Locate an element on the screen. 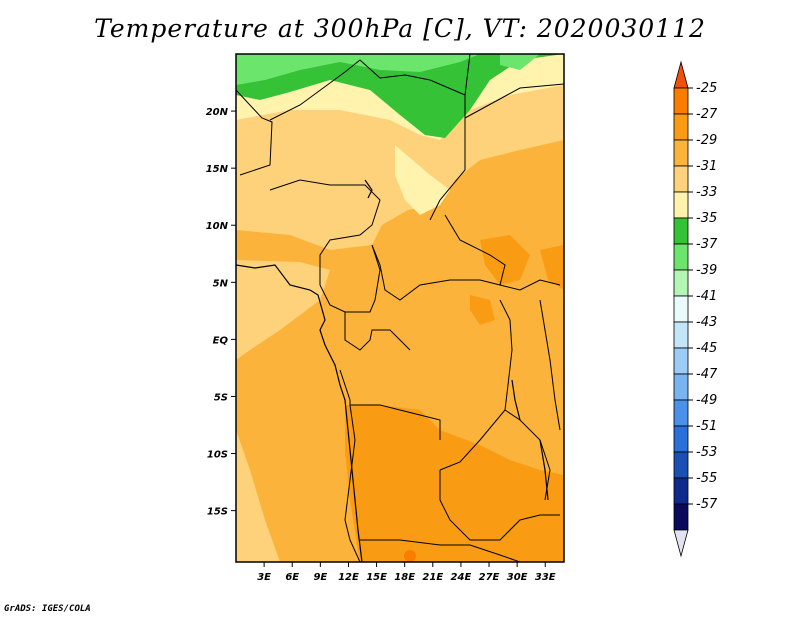  lon-tick-label: 18E is located at coordinates (404, 577).